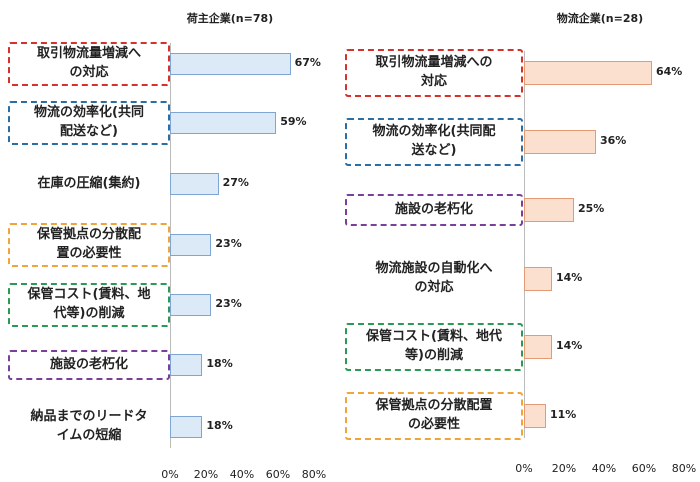 This screenshot has height=482, width=700. I want to click on shipper-value-label-4: 23%, so click(228, 243).